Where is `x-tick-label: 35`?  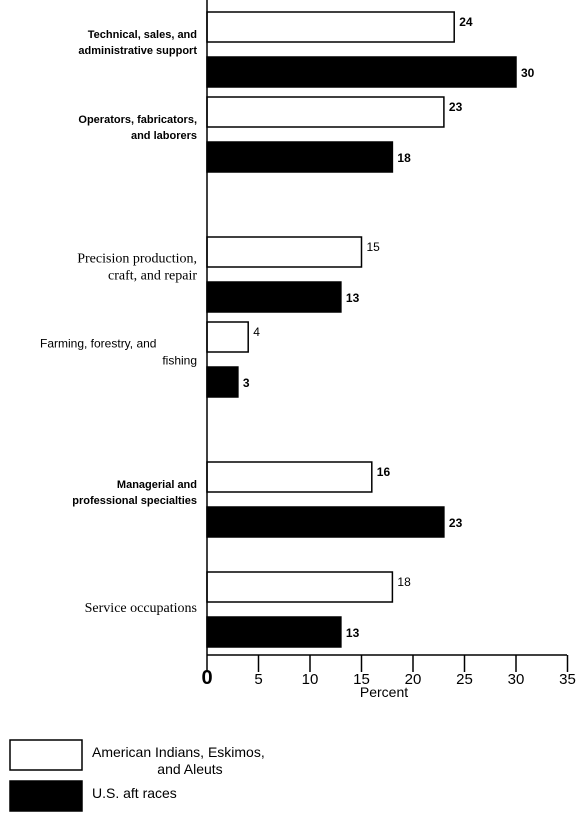 x-tick-label: 35 is located at coordinates (567, 679).